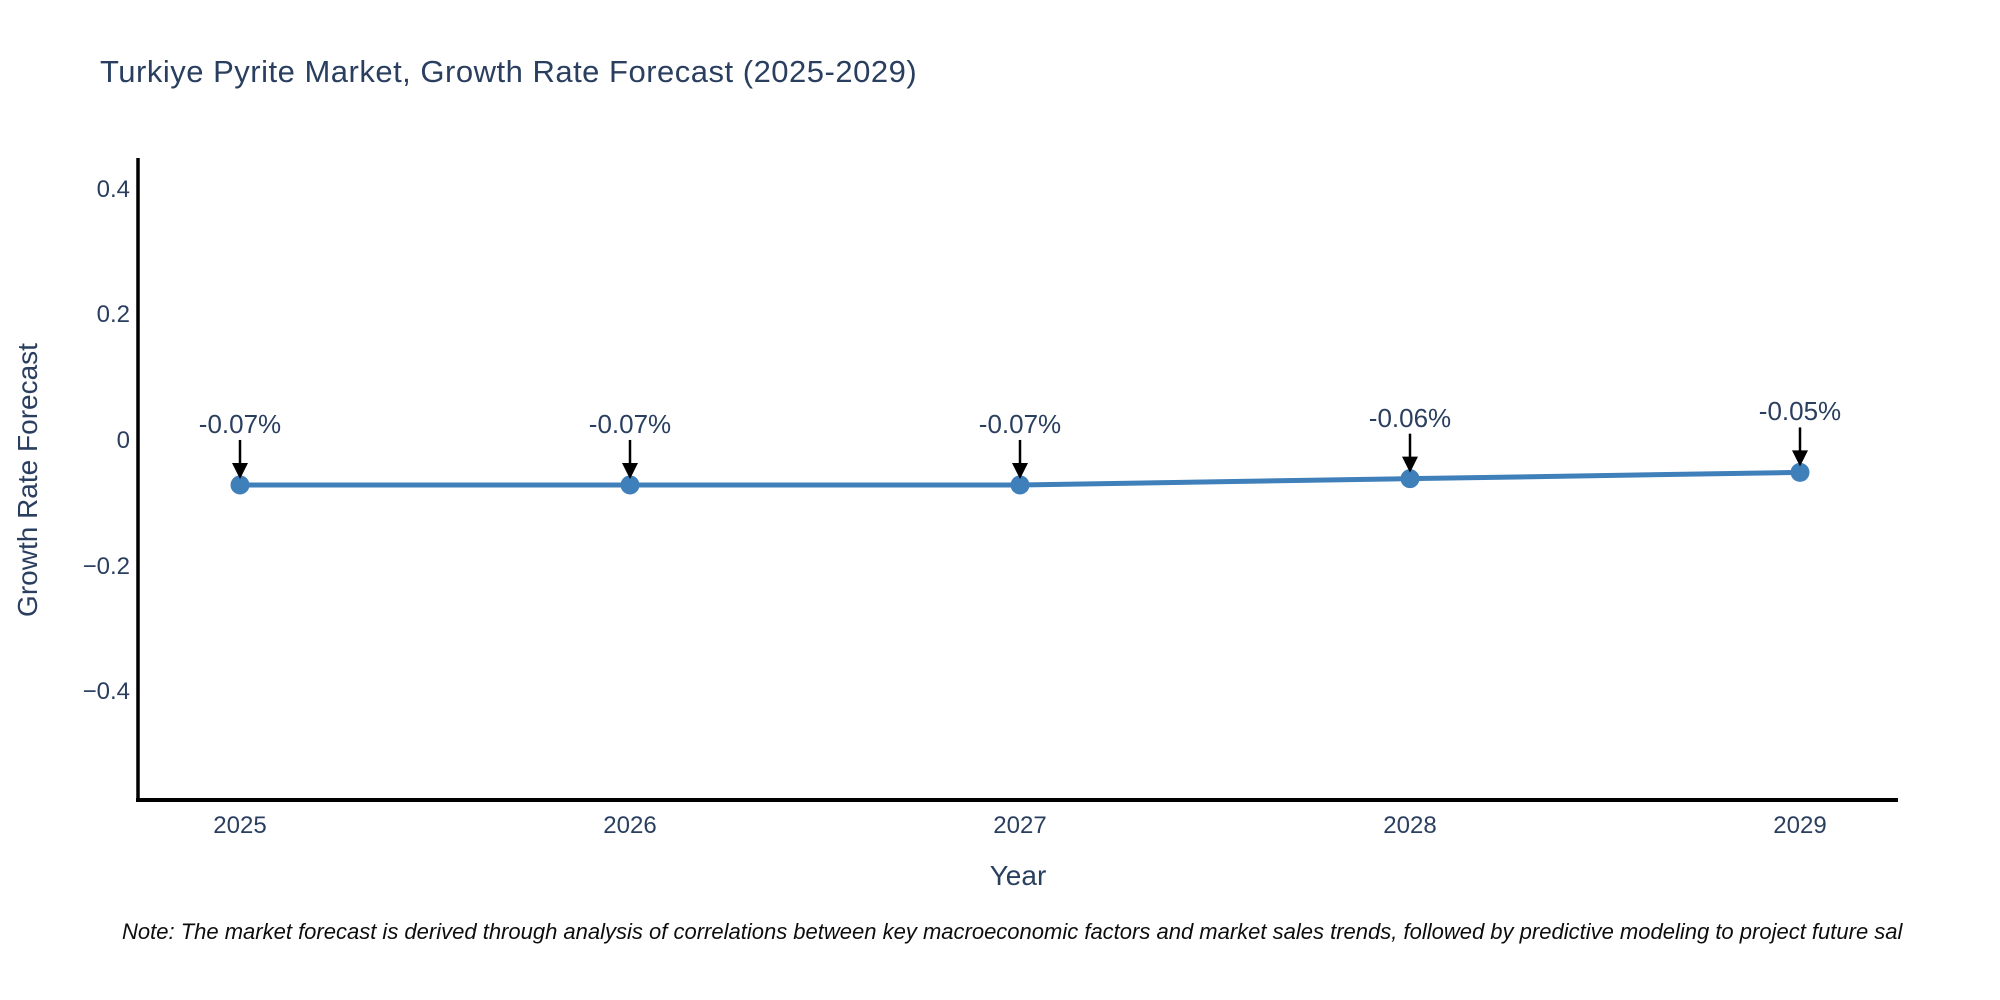  Describe the element at coordinates (1410, 417) in the screenshot. I see `point-value-label: -0.06%` at that location.